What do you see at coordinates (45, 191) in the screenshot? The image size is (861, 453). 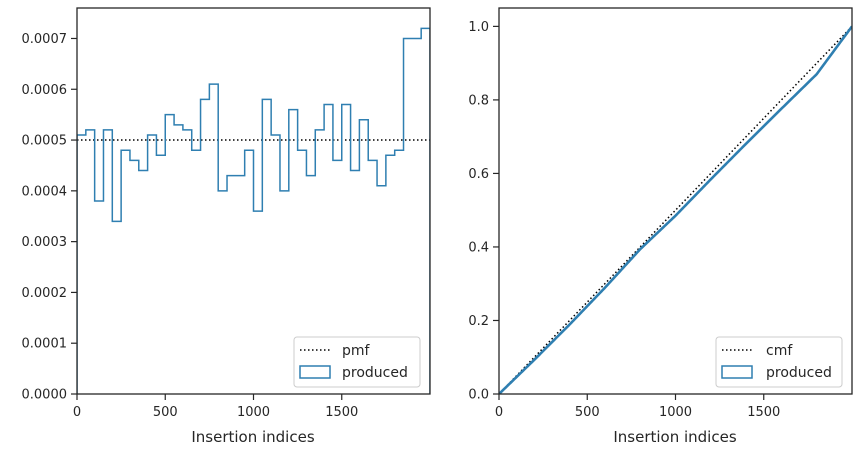 I see `y-tick-label: 0.0004` at bounding box center [45, 191].